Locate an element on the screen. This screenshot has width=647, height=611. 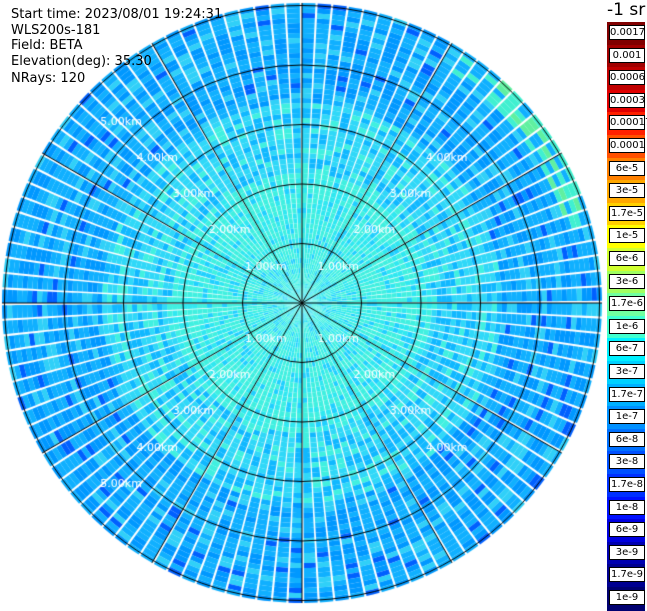
instrument-label: WLS200s-181 is located at coordinates (56, 30).